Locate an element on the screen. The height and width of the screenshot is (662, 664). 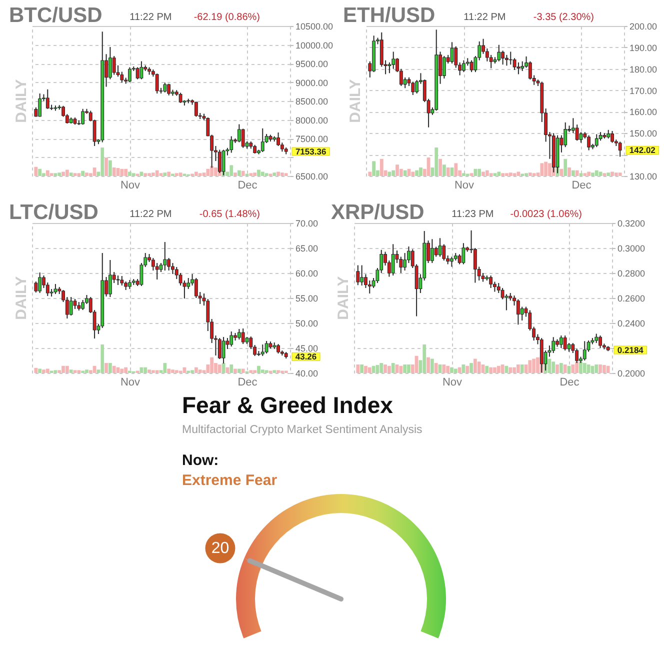
y-tick-label: 0.2600 is located at coordinates (632, 299).